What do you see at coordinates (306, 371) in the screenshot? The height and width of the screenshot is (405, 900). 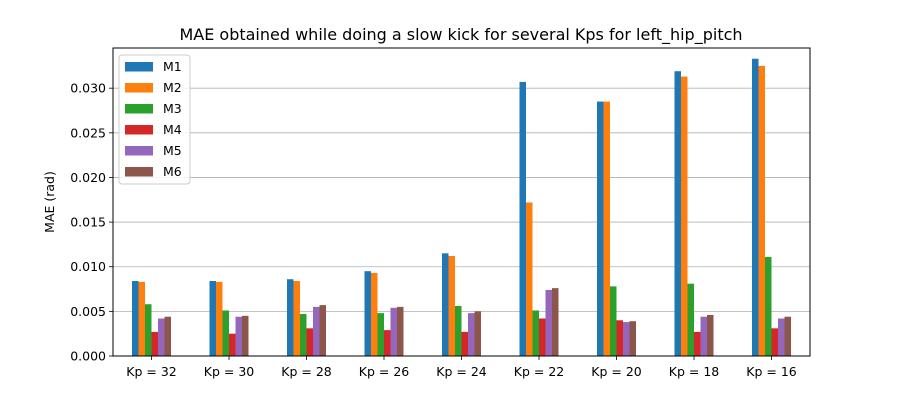 I see `x-tick-label: Kp = 28` at bounding box center [306, 371].